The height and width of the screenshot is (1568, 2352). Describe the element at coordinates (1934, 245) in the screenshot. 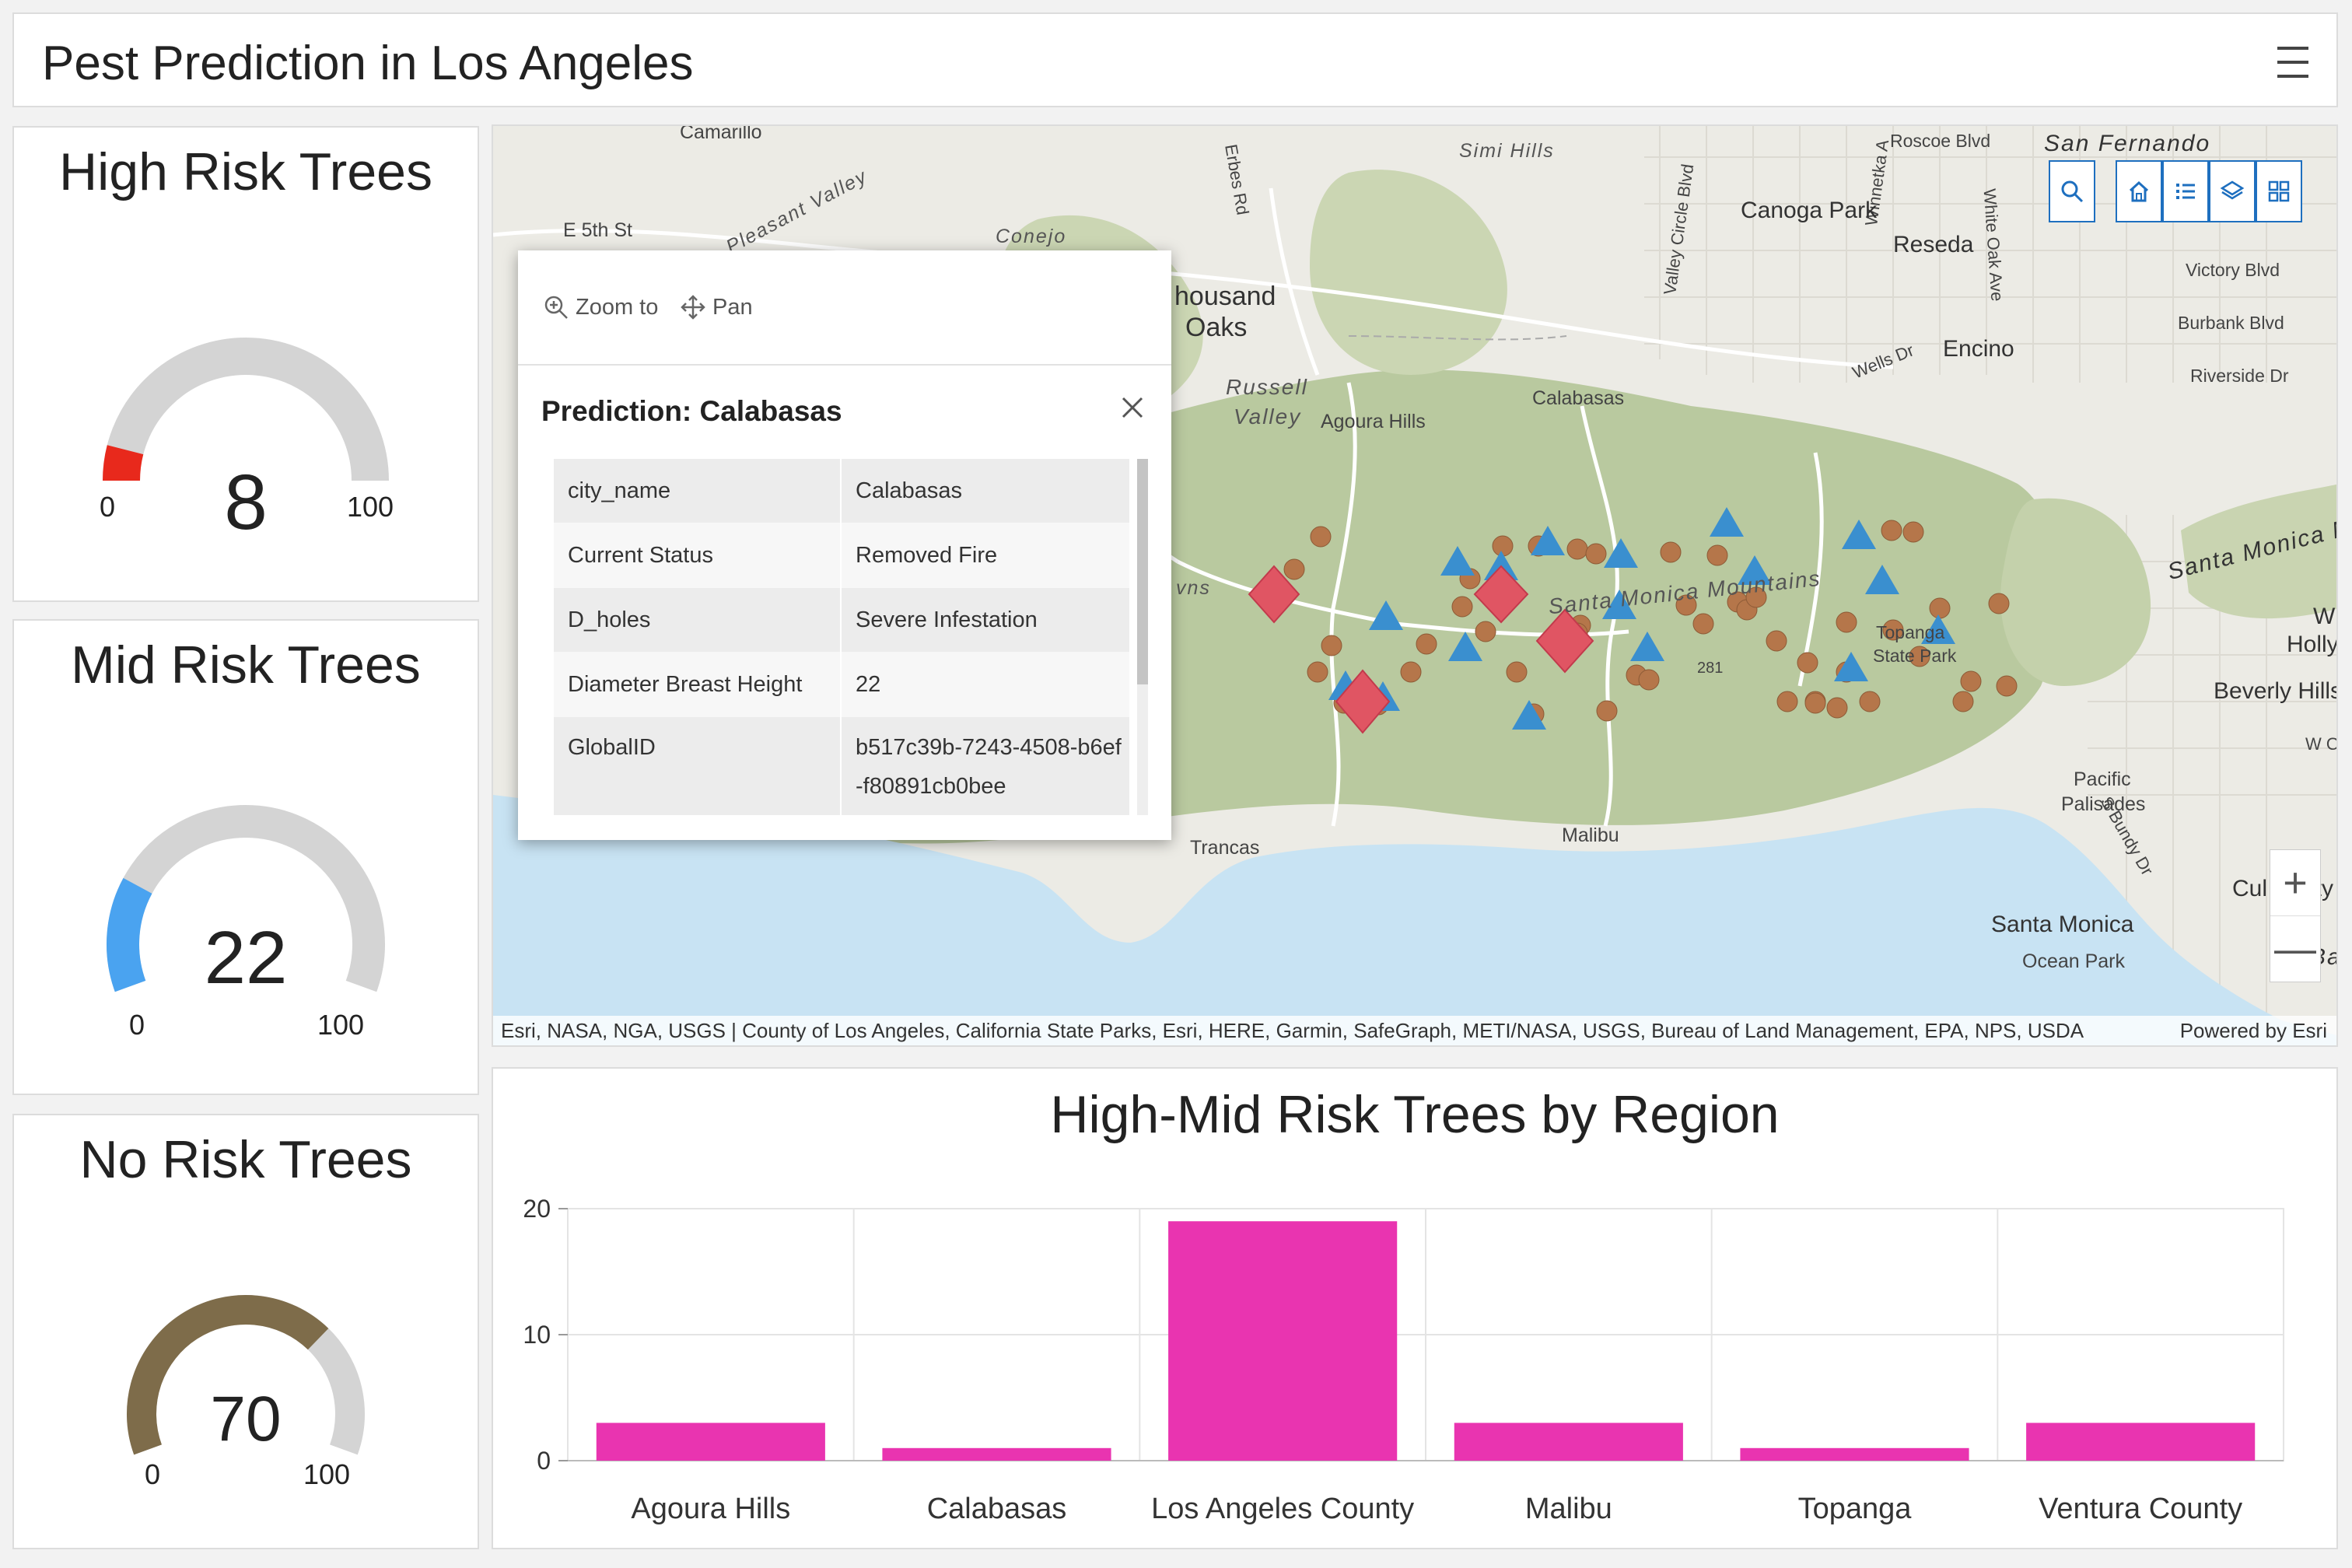

I see `map-label: Reseda` at that location.